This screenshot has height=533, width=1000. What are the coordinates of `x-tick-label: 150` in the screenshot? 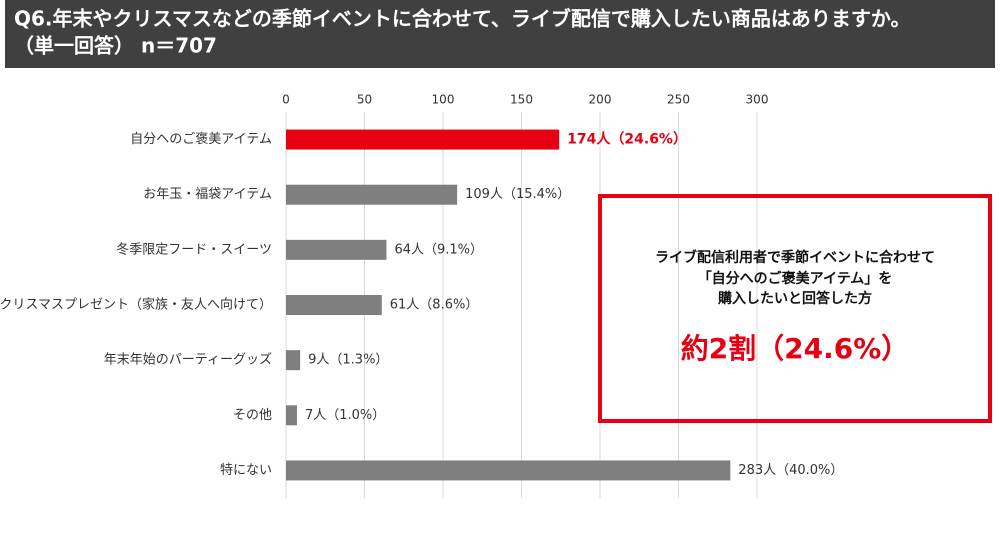 It's located at (521, 100).